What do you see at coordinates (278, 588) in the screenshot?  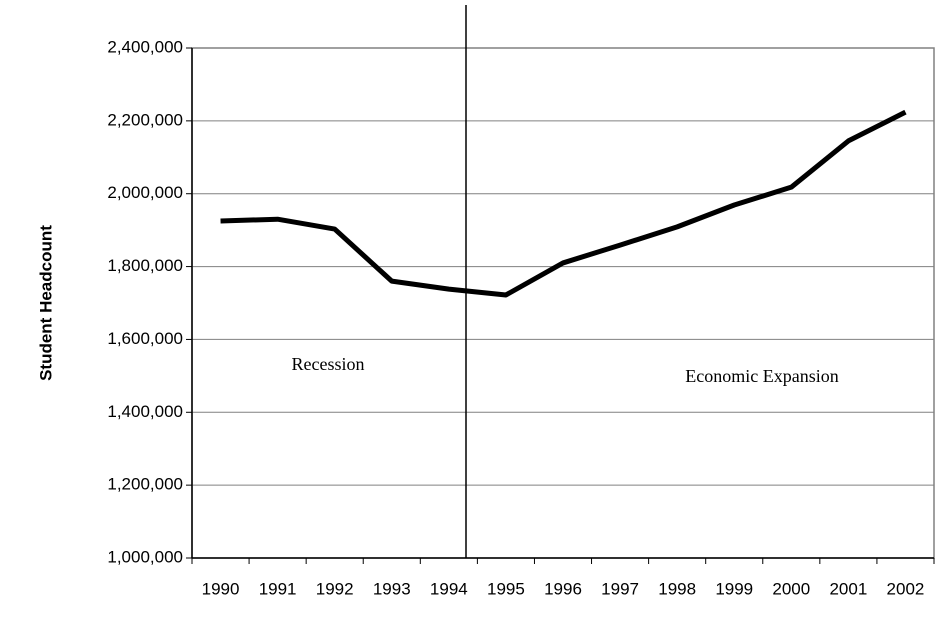 I see `x-tick-label: 1991` at bounding box center [278, 588].